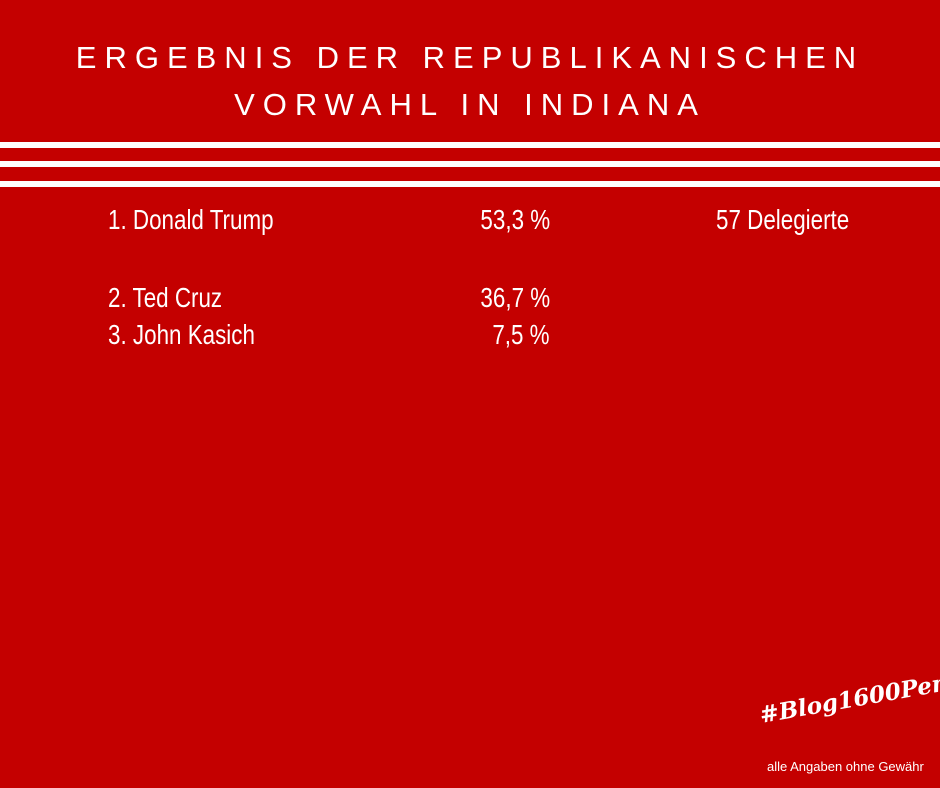  What do you see at coordinates (515, 297) in the screenshot?
I see `result-2-percent: 36,7 %` at bounding box center [515, 297].